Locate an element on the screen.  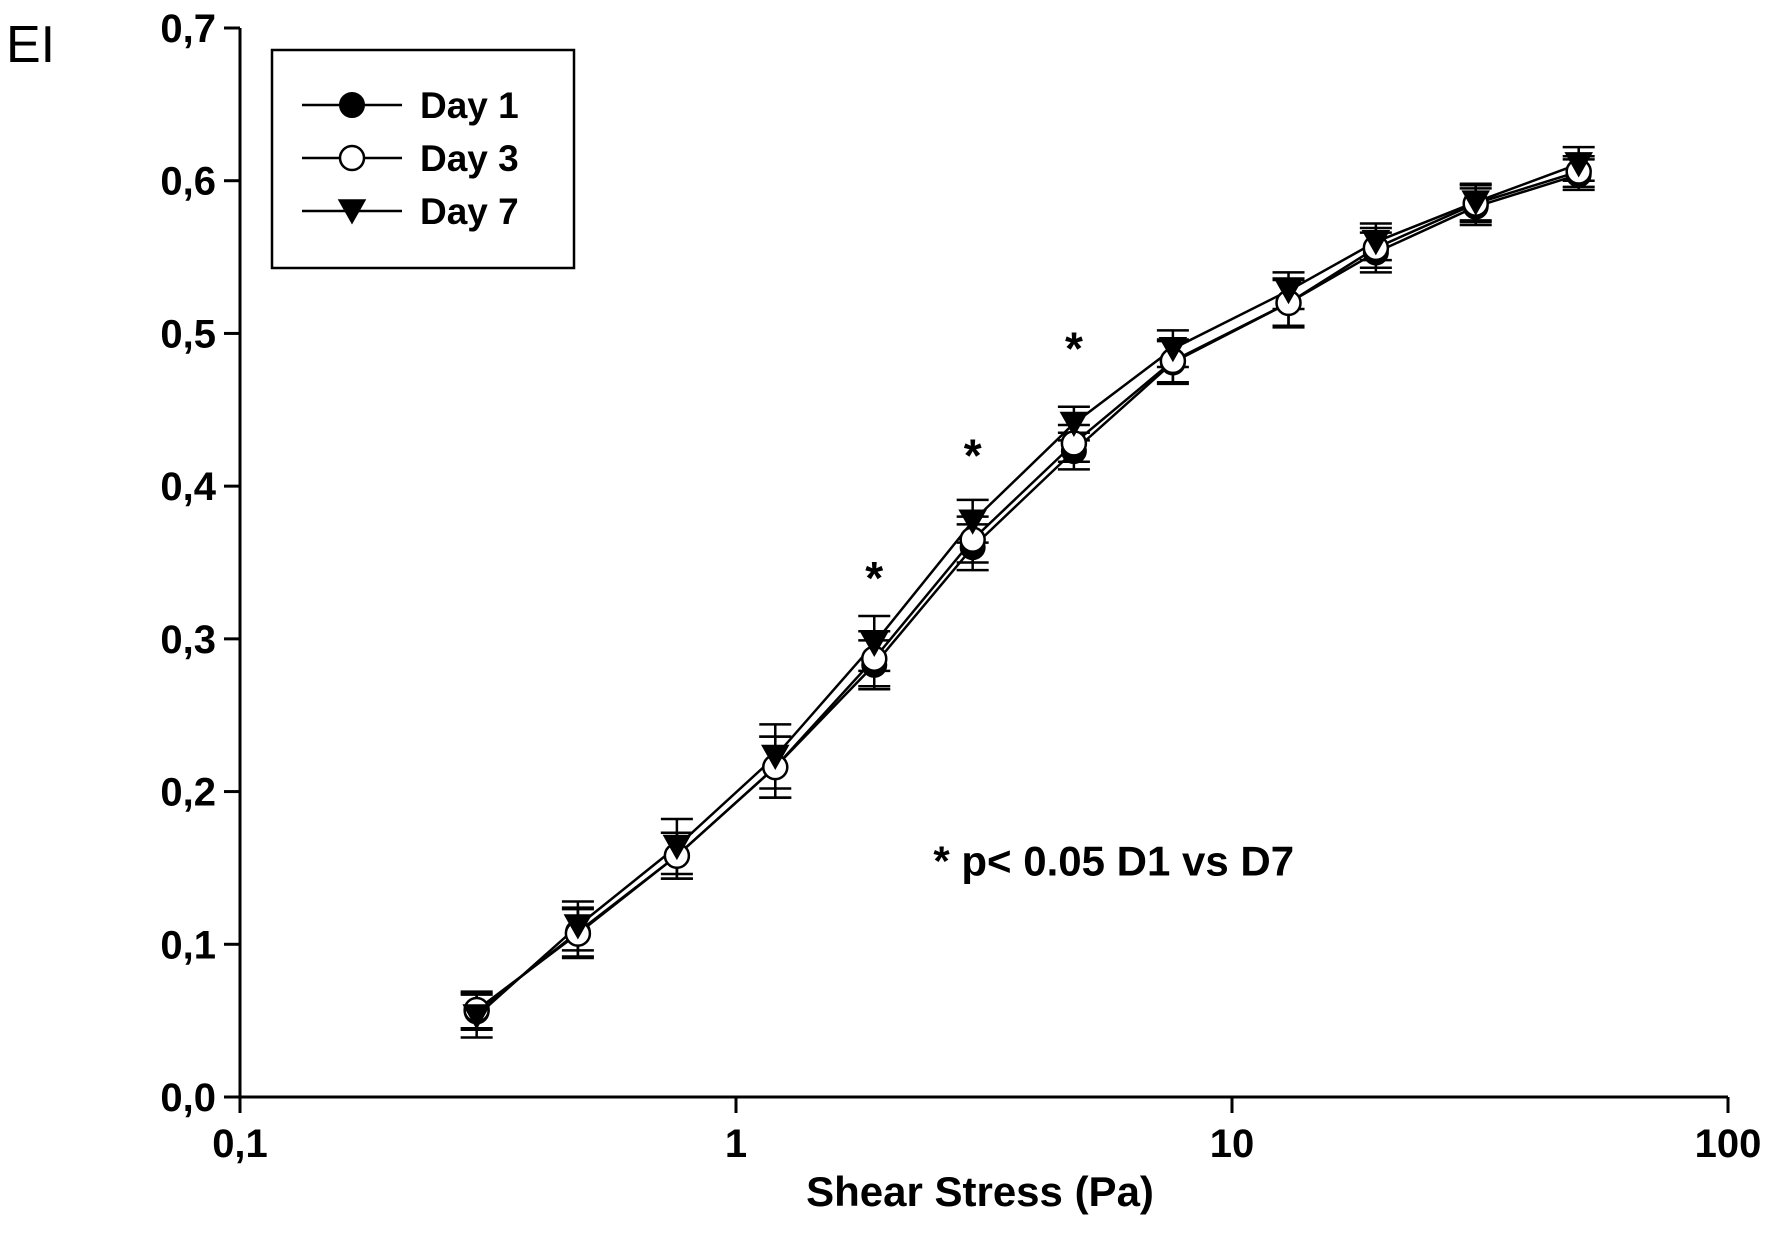
x-tick-label: 100 is located at coordinates (1728, 1144).